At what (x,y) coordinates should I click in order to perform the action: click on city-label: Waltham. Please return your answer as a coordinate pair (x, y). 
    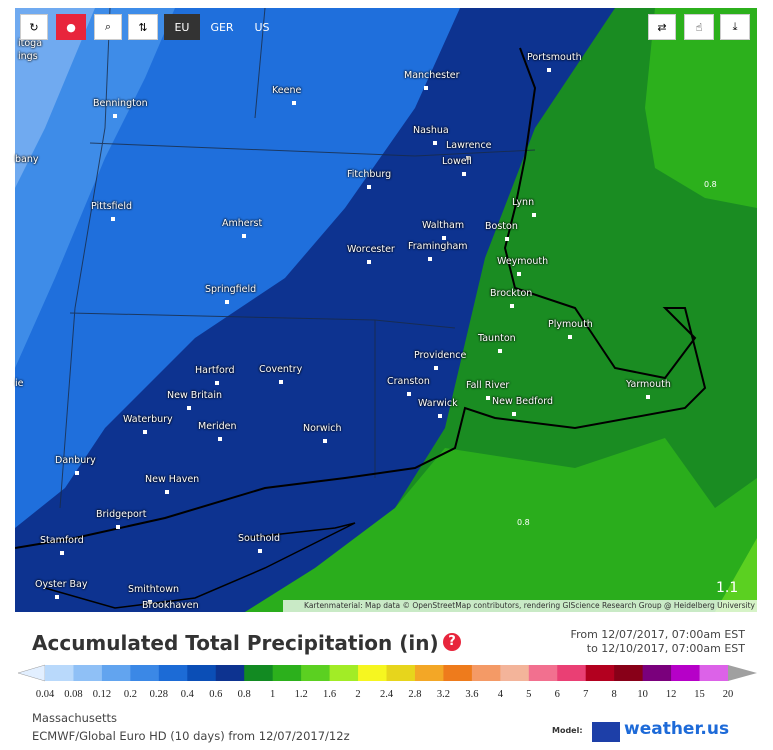
    Looking at the image, I should click on (443, 225).